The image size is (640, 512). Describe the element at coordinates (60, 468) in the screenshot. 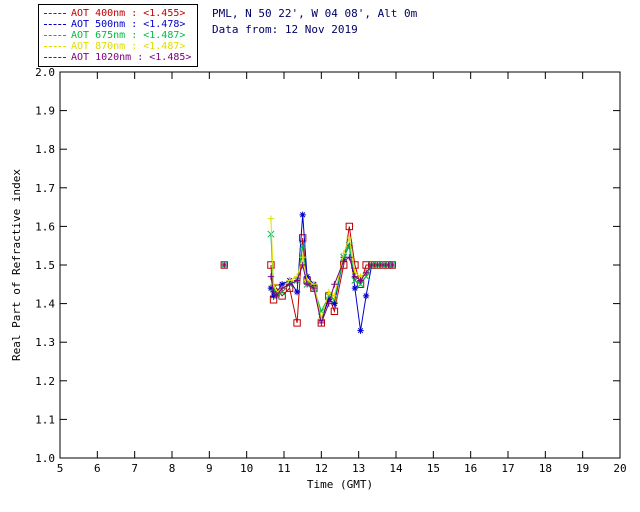

I see `x-tick-label: 5` at that location.